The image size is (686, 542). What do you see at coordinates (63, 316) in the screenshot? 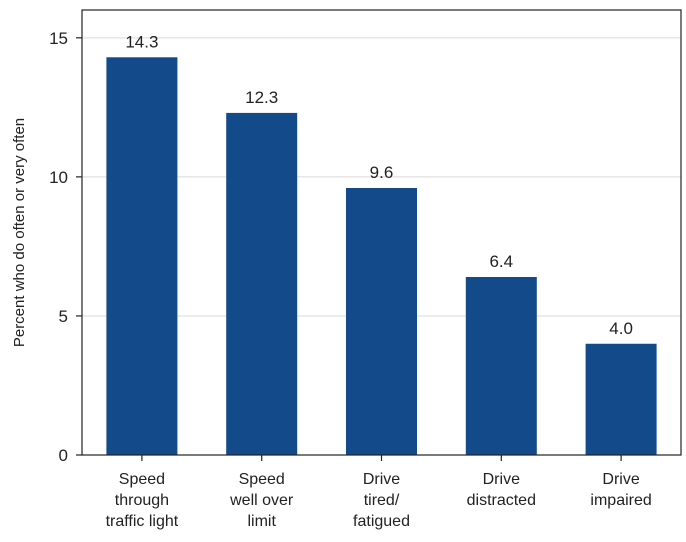
I see `y-tick-label: 5` at bounding box center [63, 316].